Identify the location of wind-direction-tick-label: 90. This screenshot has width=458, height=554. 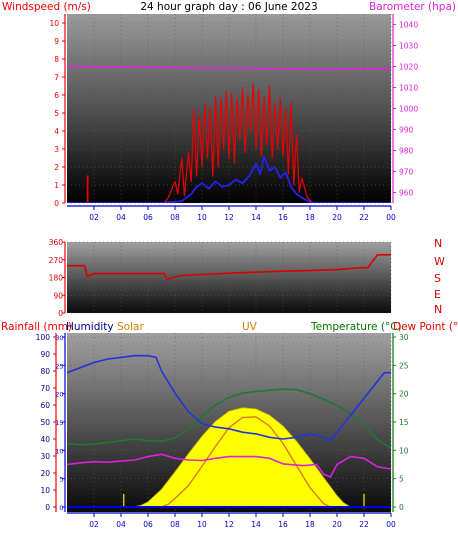
(58, 295).